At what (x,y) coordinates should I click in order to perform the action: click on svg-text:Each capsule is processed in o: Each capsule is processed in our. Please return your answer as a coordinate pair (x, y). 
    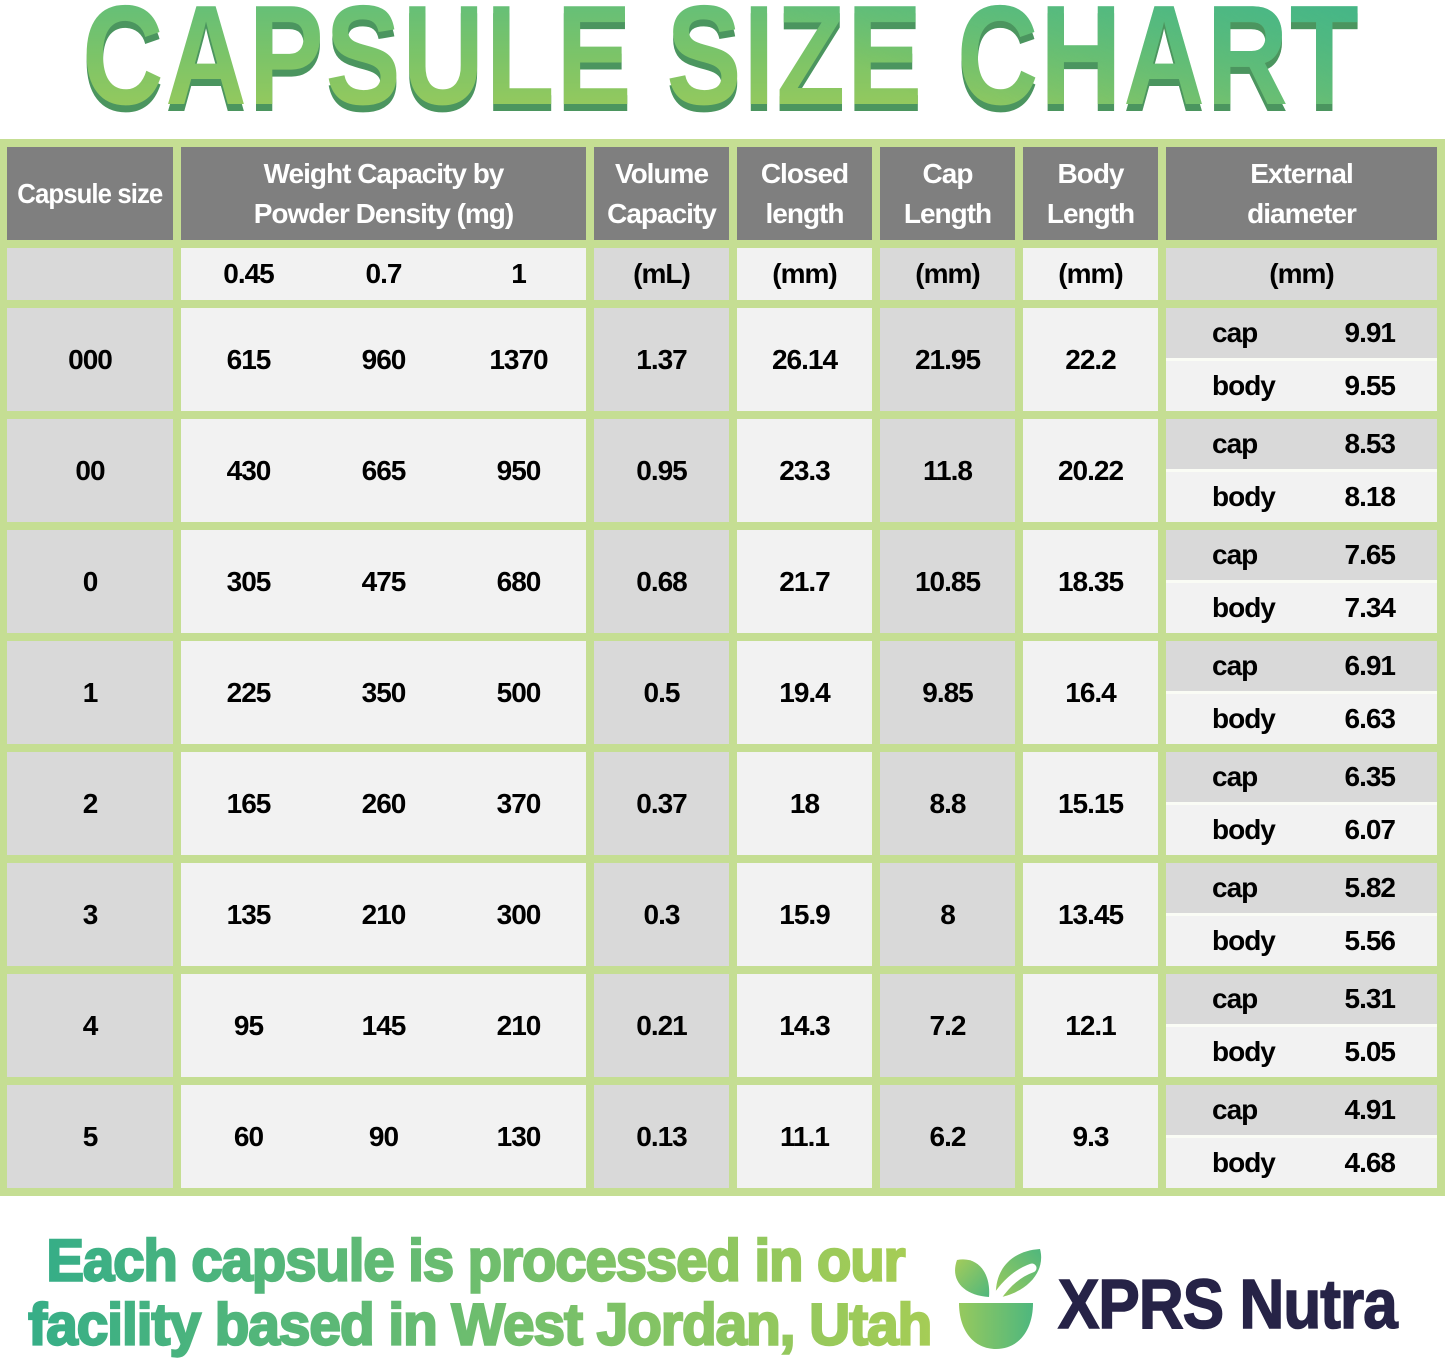
    Looking at the image, I should click on (476, 1261).